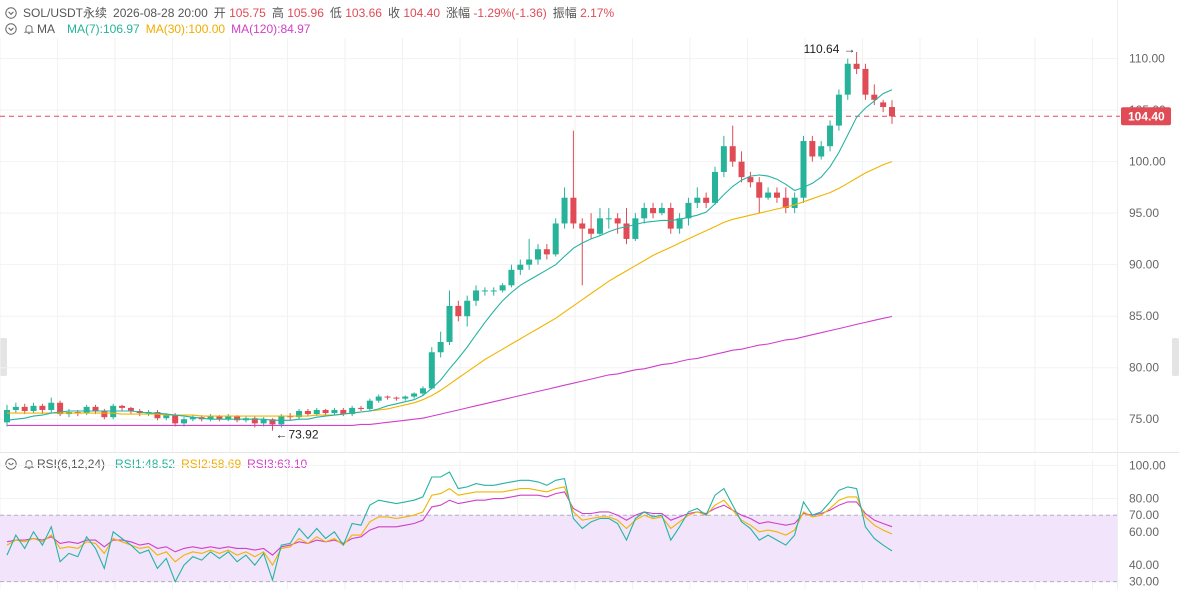 Image resolution: width=1179 pixels, height=589 pixels. Describe the element at coordinates (46, 29) in the screenshot. I see `ma-indicator-label: MA` at that location.